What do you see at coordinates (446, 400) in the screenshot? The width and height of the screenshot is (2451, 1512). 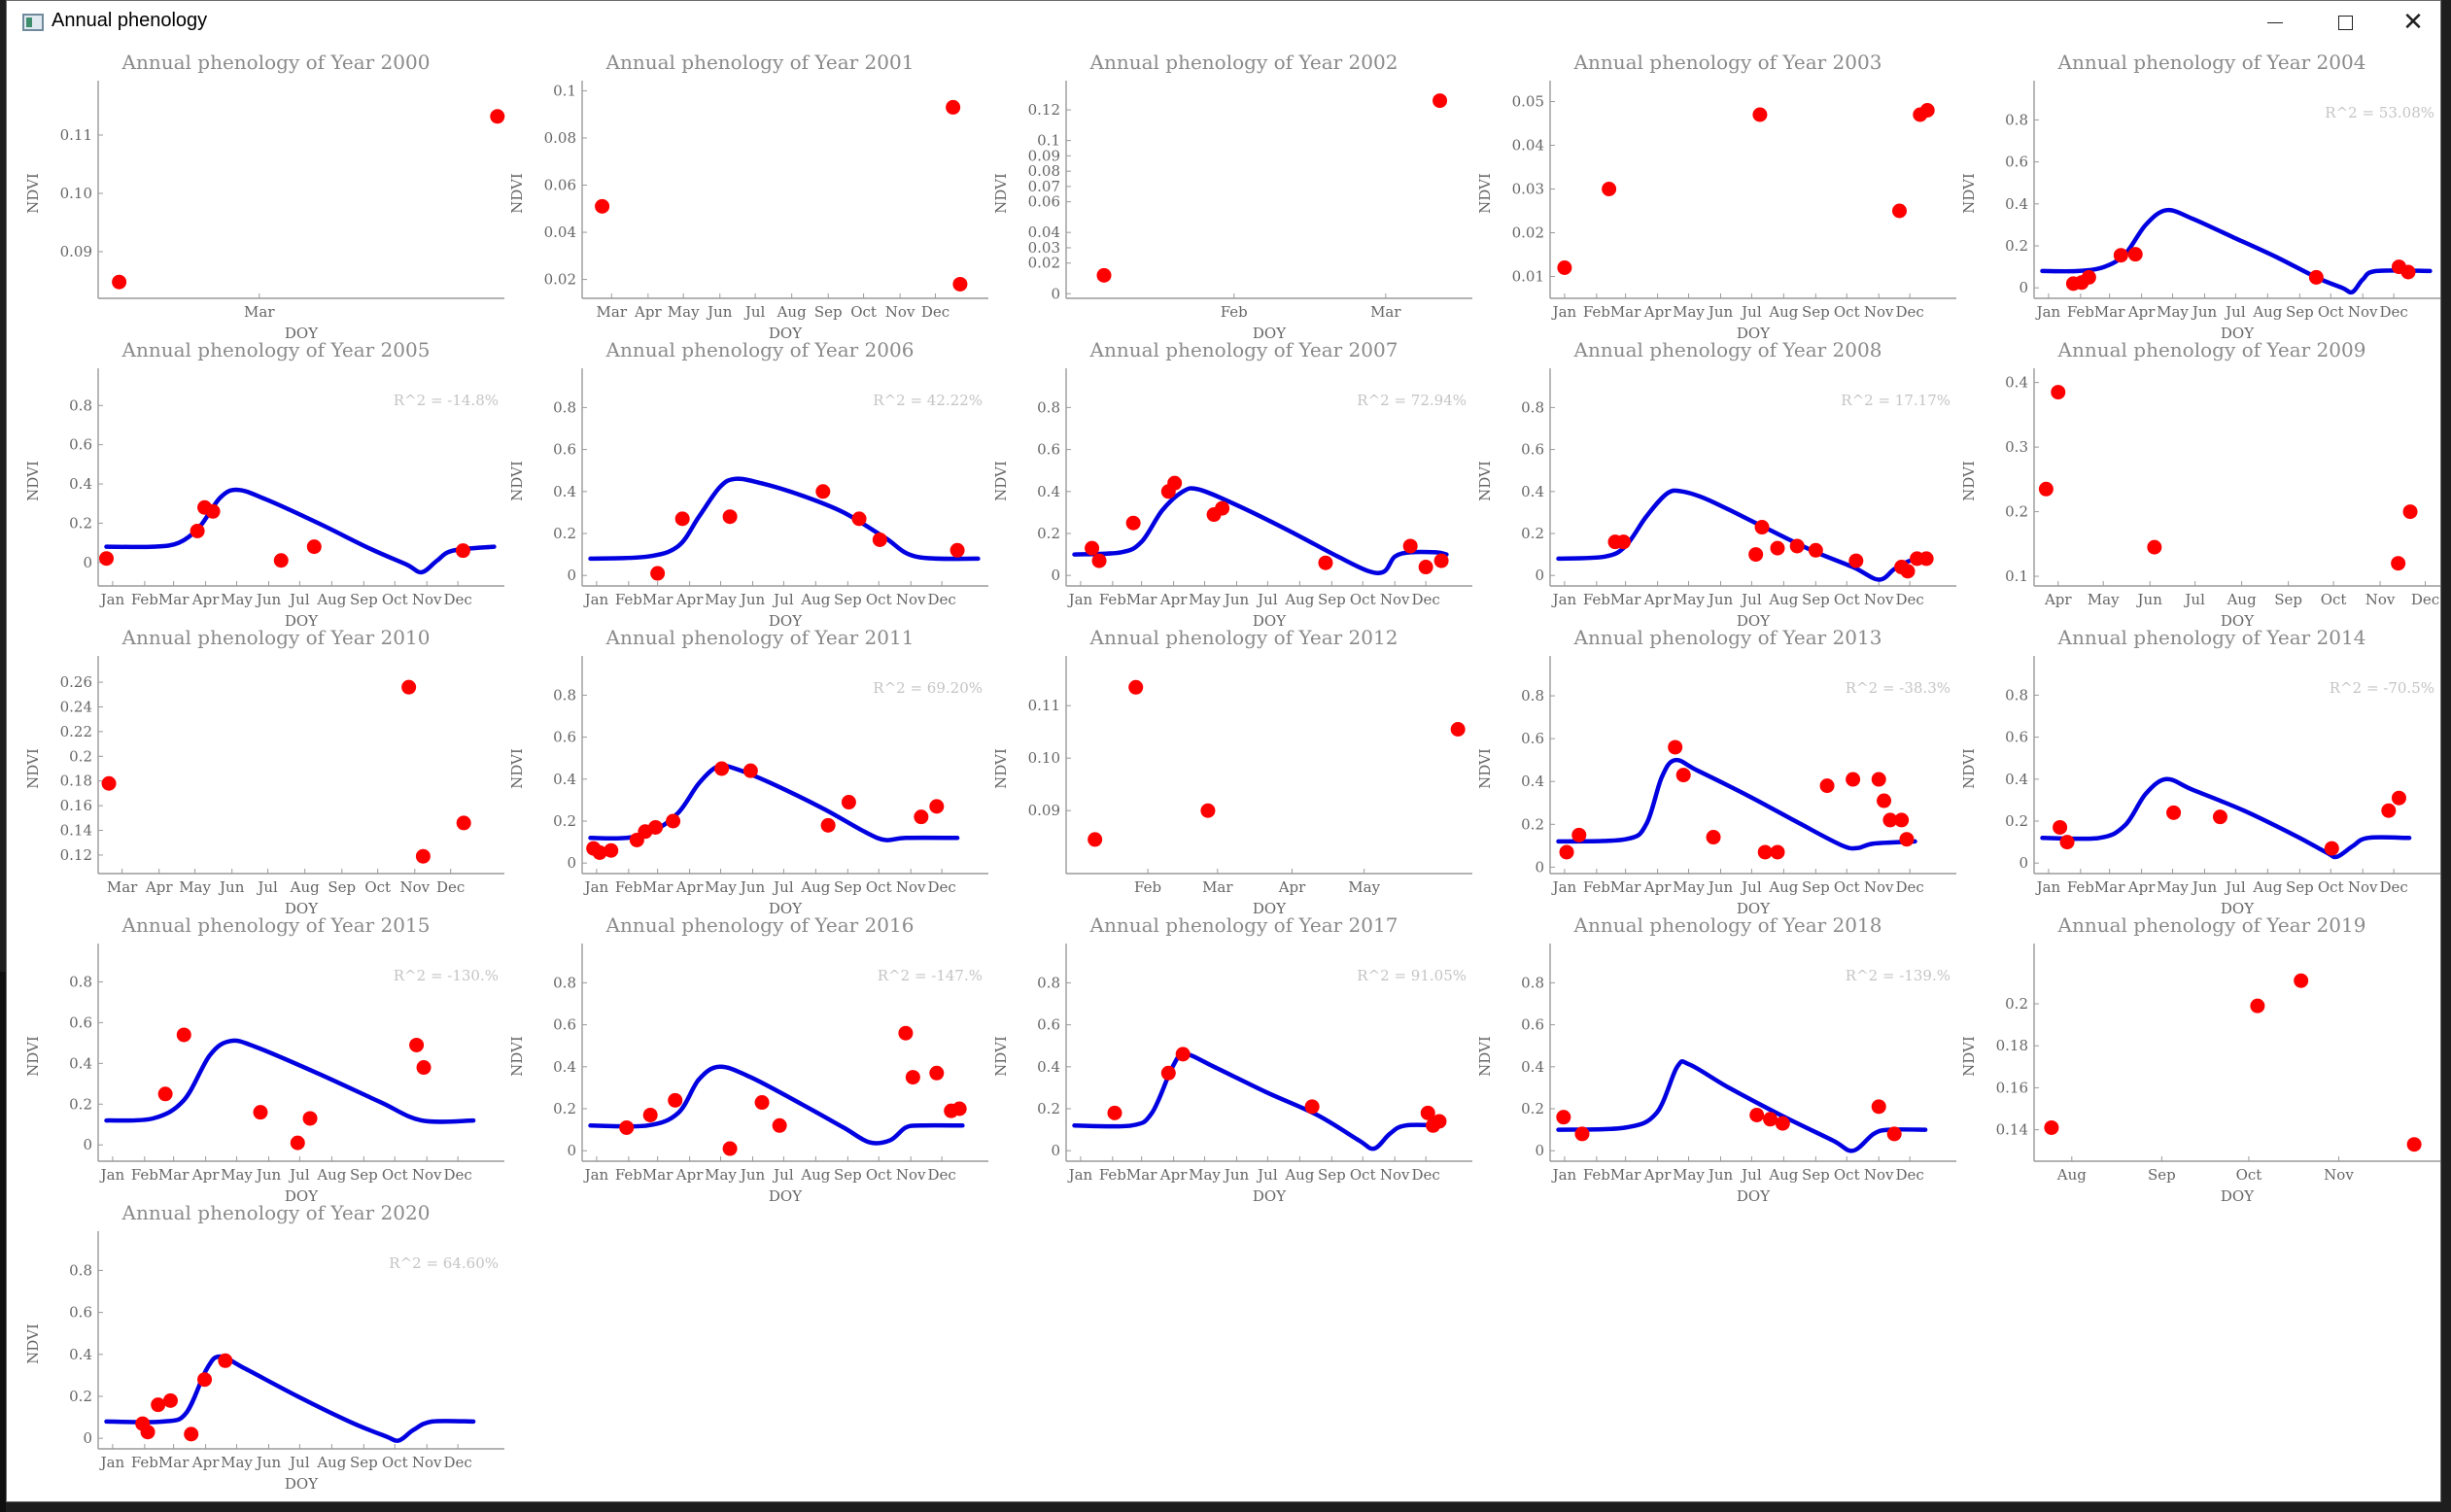 I see `r2-annotation: R^2 = -14.8%` at bounding box center [446, 400].